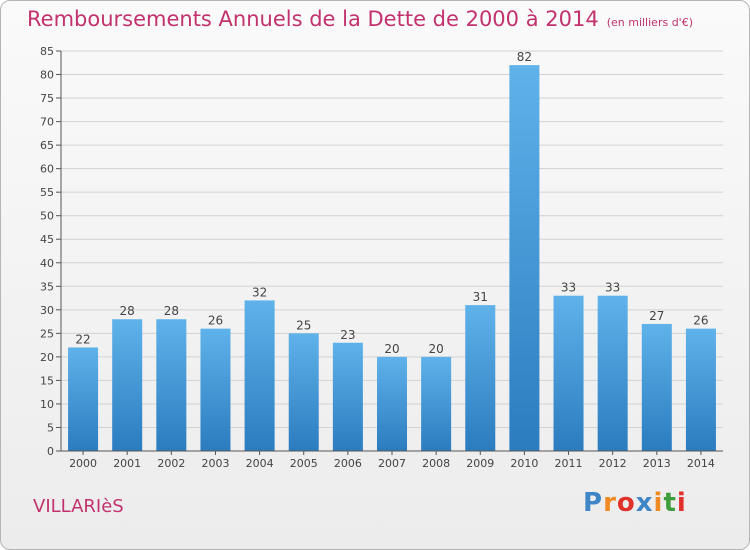 The image size is (750, 550). I want to click on data-label: 27, so click(656, 316).